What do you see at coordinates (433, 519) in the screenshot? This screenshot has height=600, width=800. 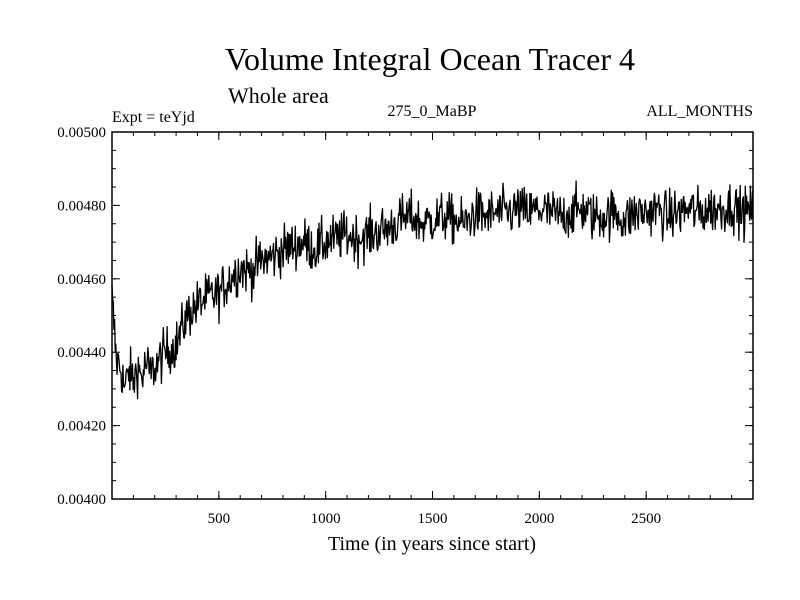 I see `x-tick-label: 1500` at bounding box center [433, 519].